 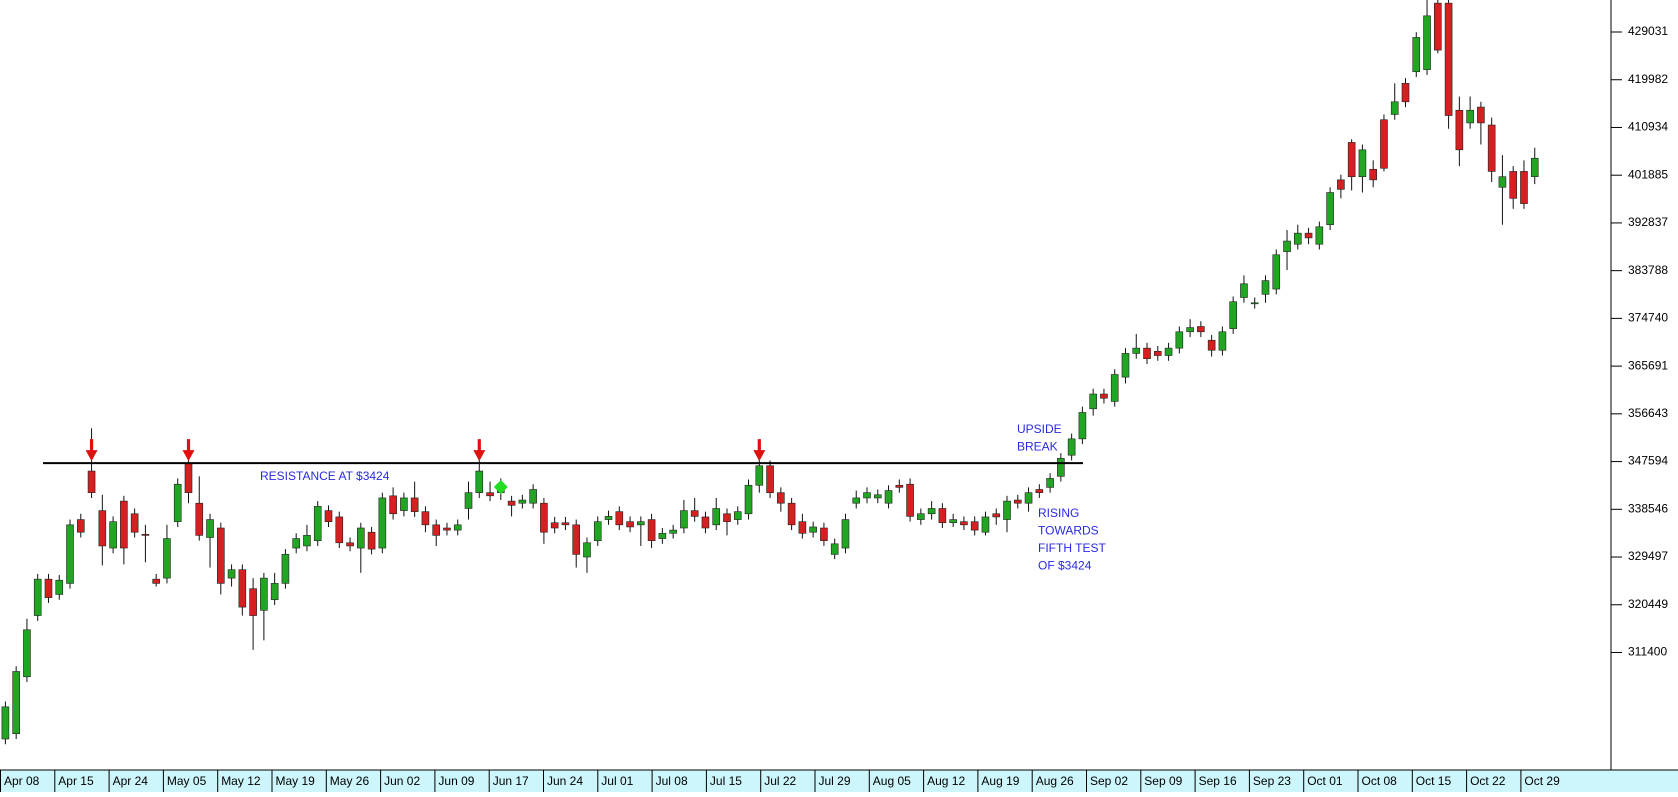 What do you see at coordinates (1647, 652) in the screenshot?
I see `y-tick-label: 311400` at bounding box center [1647, 652].